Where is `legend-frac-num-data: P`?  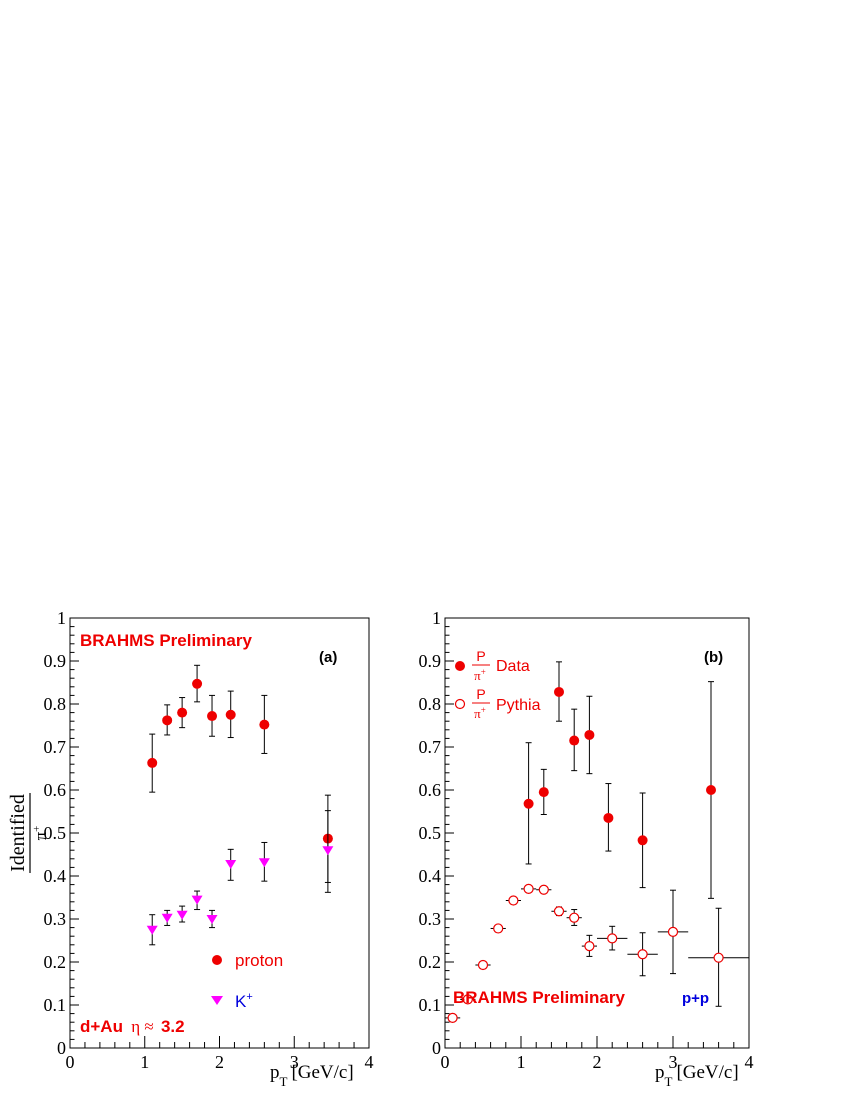 legend-frac-num-data: P is located at coordinates (480, 656).